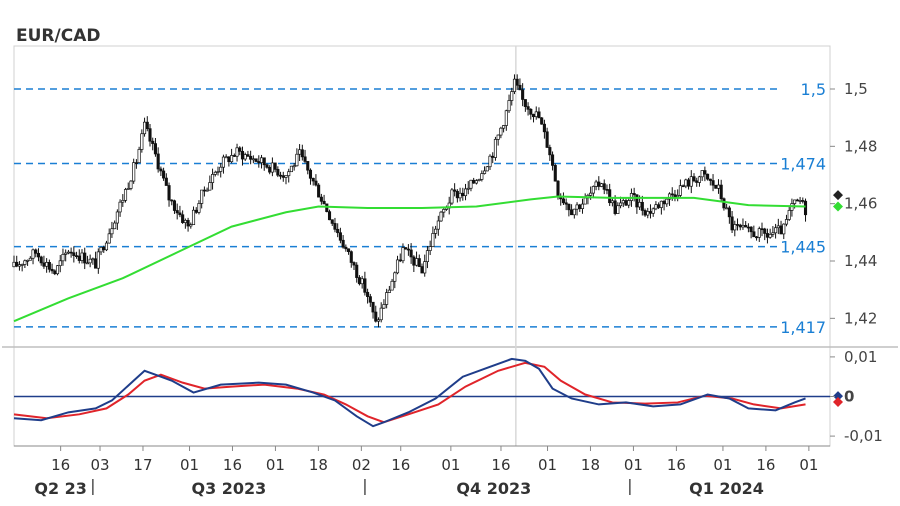  Describe the element at coordinates (189, 465) in the screenshot. I see `x-tick-label: 01` at that location.